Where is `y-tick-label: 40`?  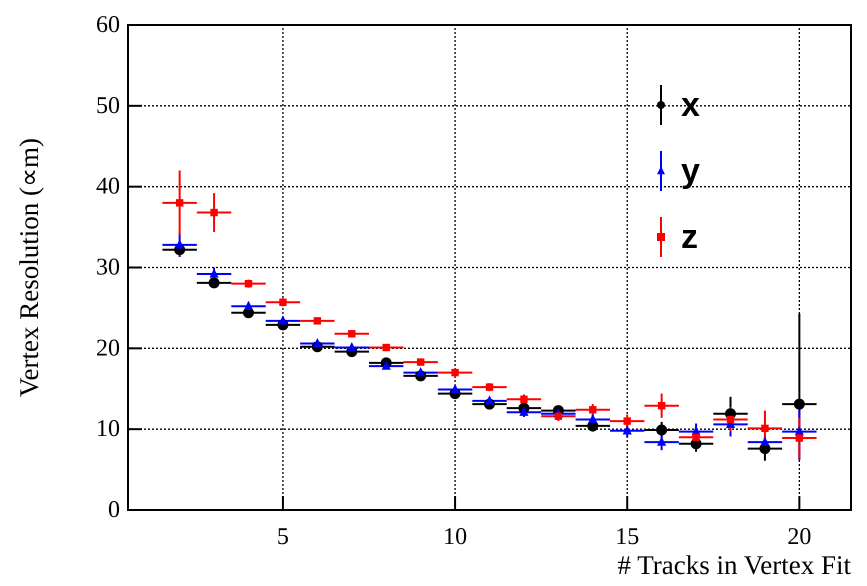
y-tick-label: 40 is located at coordinates (108, 187).